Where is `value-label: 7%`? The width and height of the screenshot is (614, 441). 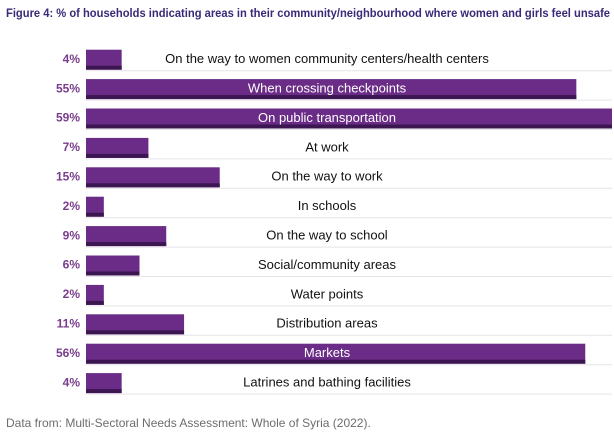
value-label: 7% is located at coordinates (72, 147).